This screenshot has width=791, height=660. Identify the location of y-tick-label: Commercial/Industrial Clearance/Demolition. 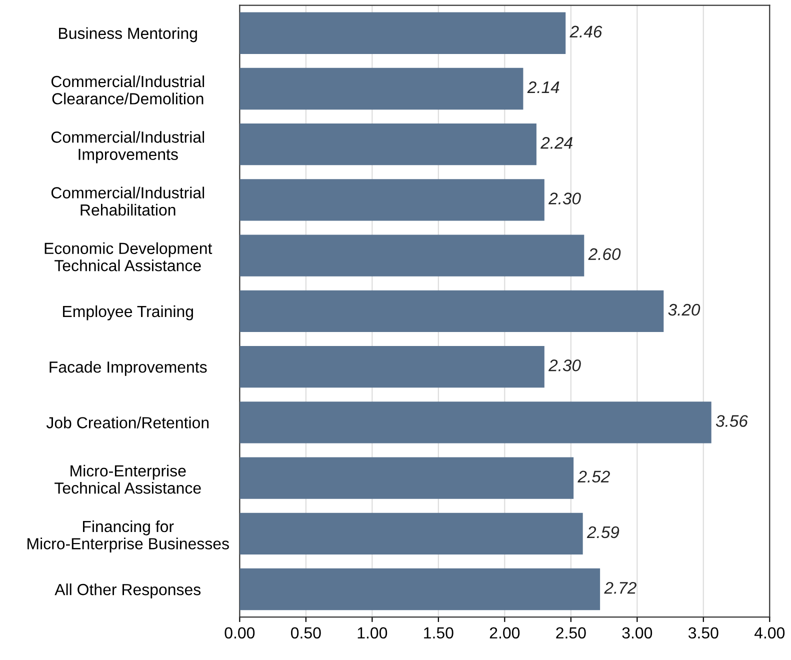
(127, 89).